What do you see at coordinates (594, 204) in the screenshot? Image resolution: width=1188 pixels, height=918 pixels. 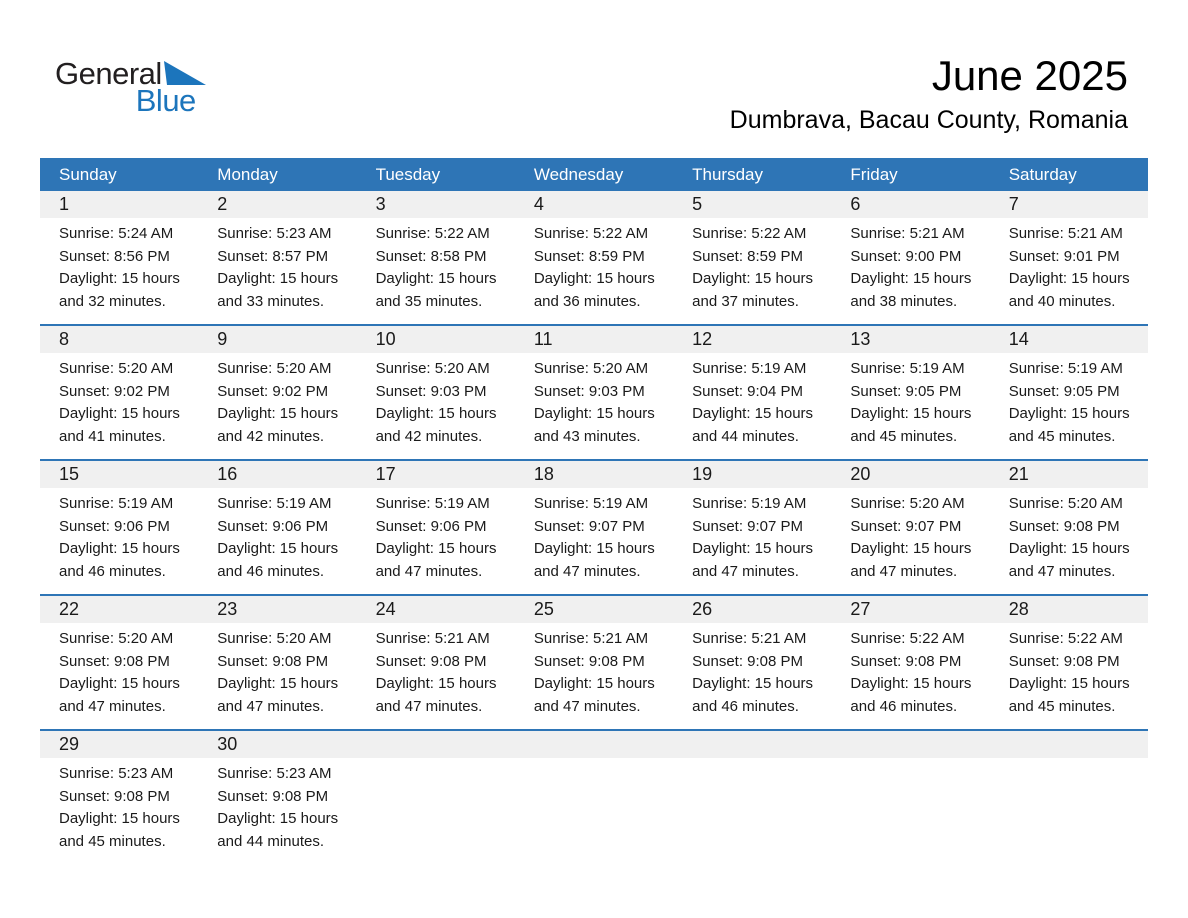 I see `day-number: 4` at bounding box center [594, 204].